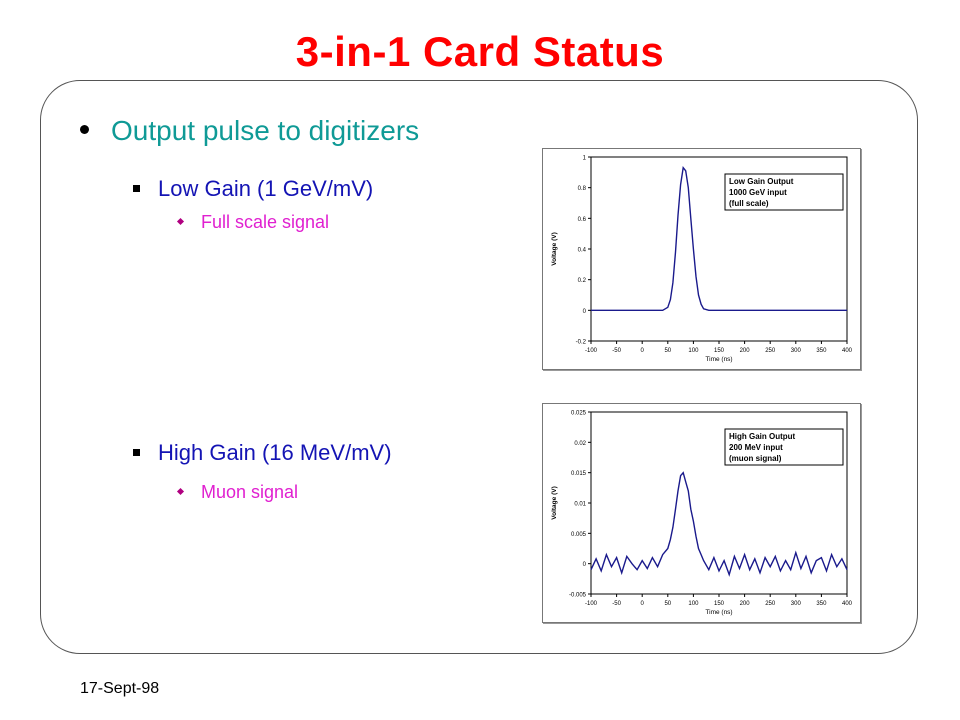 The image size is (960, 720). I want to click on y-tick-label: 0.025, so click(579, 414).